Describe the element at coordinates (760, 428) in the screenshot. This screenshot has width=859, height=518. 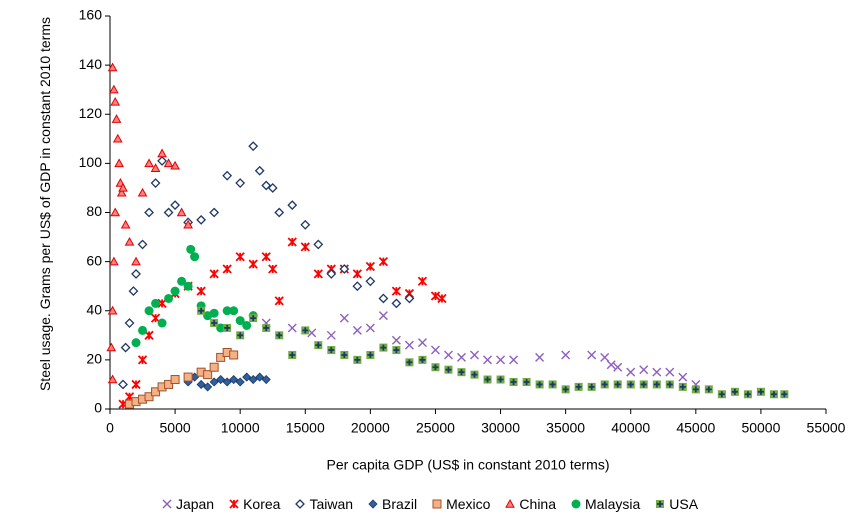
I see `x-tick-label: 50000` at that location.